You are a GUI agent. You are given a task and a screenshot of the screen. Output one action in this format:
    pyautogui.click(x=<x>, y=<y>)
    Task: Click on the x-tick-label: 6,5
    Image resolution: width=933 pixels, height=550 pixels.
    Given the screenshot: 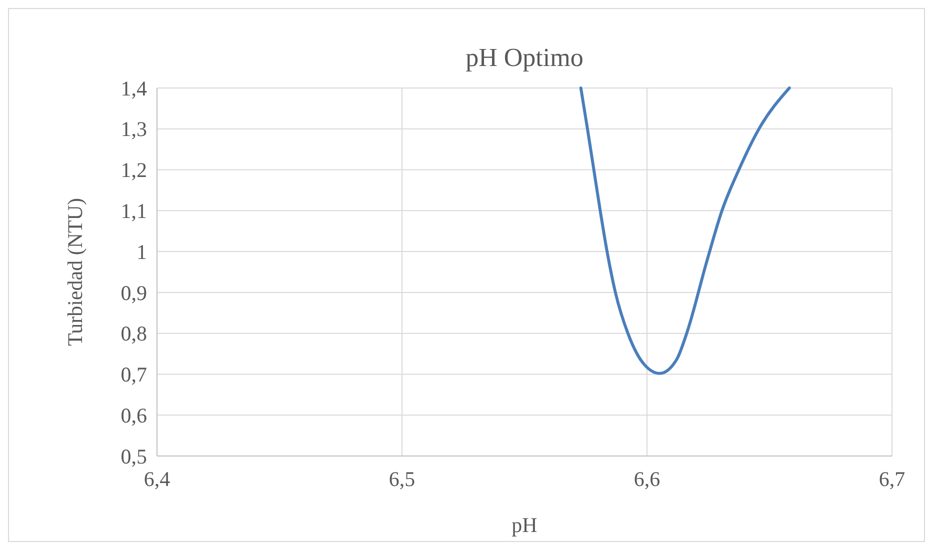 What is the action you would take?
    pyautogui.click(x=402, y=479)
    